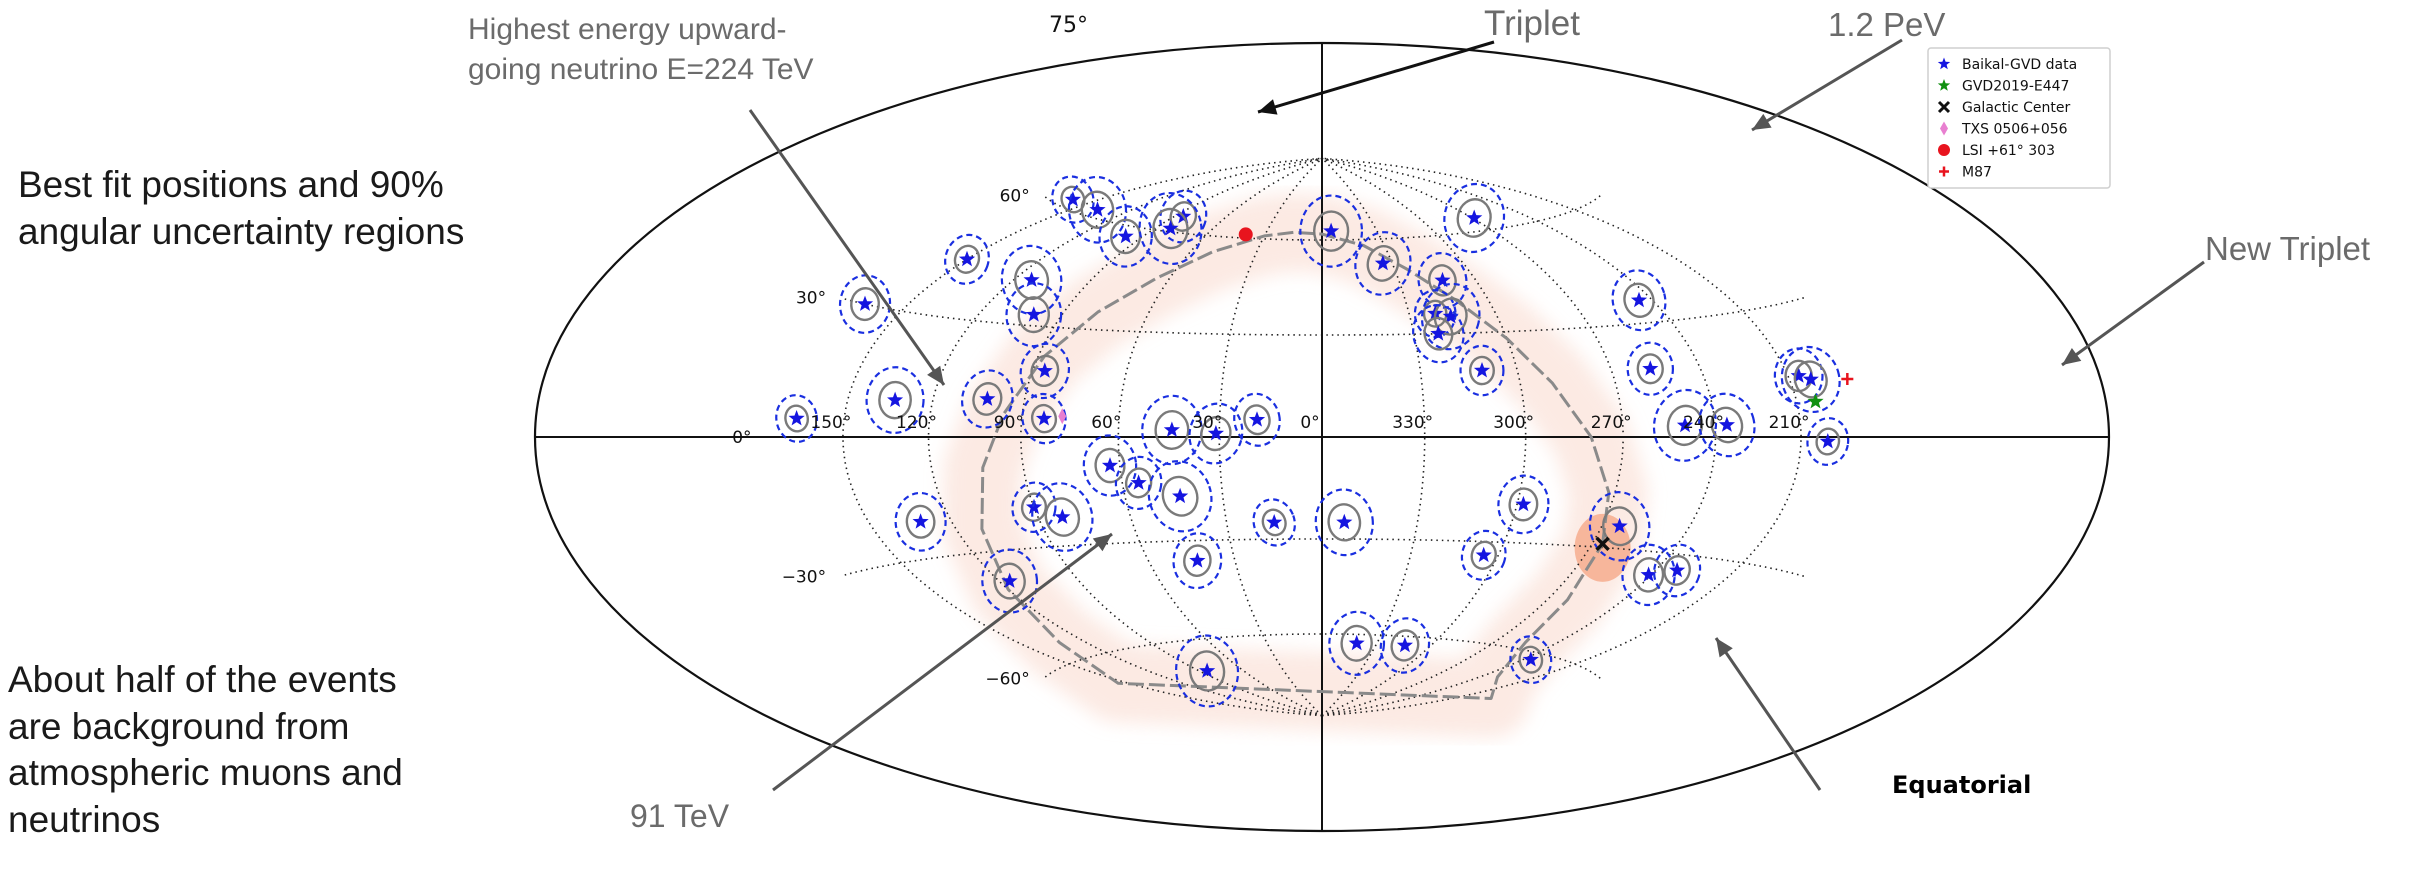  Describe the element at coordinates (916, 423) in the screenshot. I see `ra-tick-label: 120°` at that location.